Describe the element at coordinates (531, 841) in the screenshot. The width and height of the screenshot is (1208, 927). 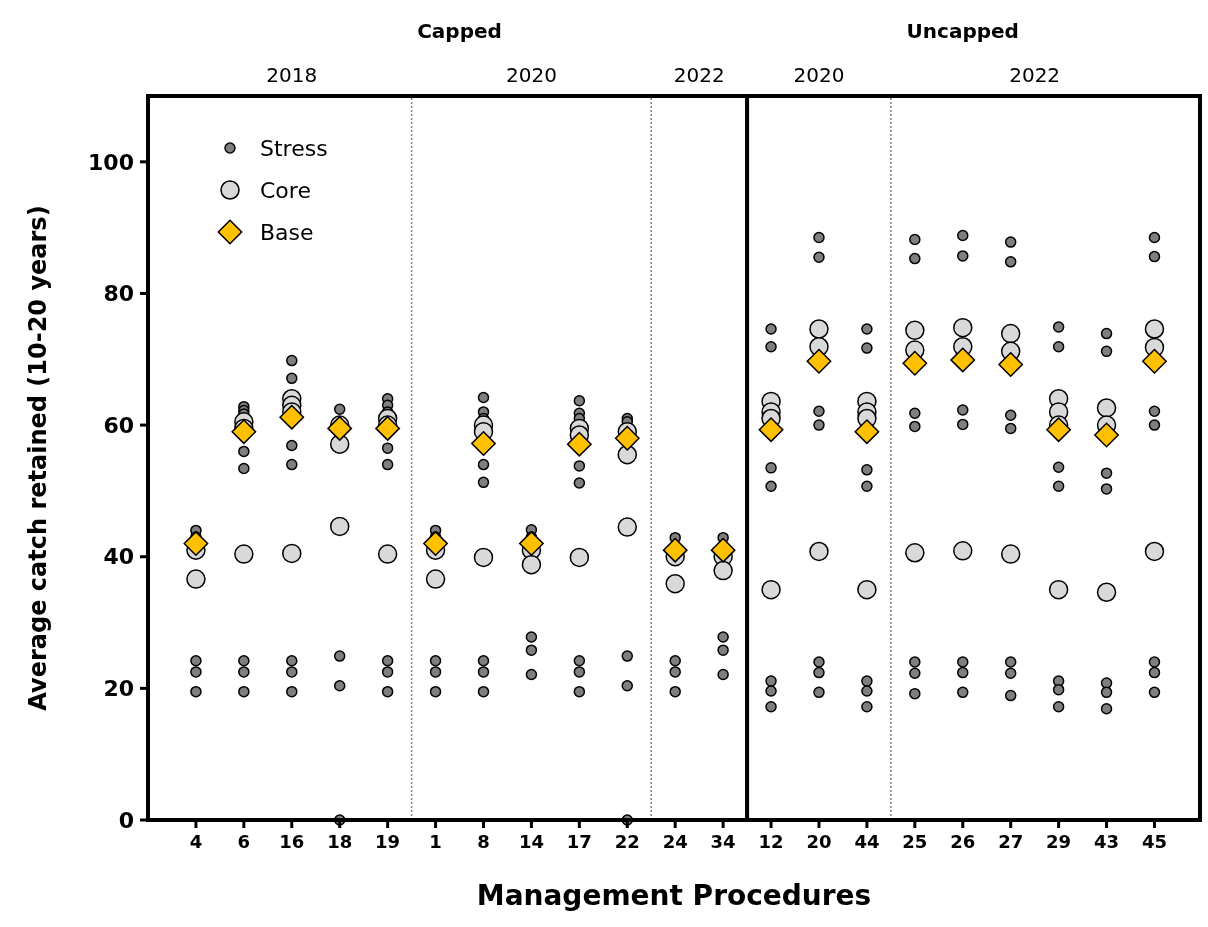
I see `x-tick-label: 14` at that location.